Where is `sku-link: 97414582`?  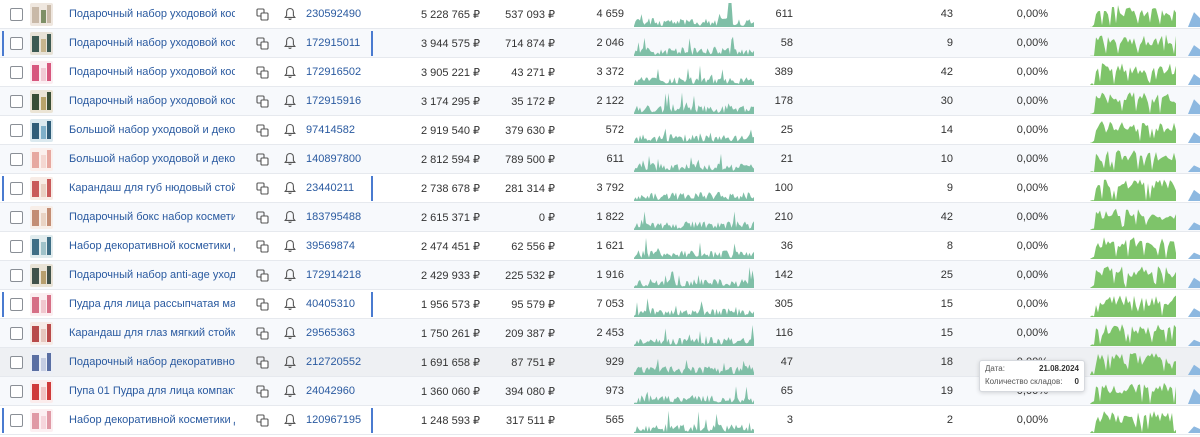 sku-link: 97414582 is located at coordinates (330, 130).